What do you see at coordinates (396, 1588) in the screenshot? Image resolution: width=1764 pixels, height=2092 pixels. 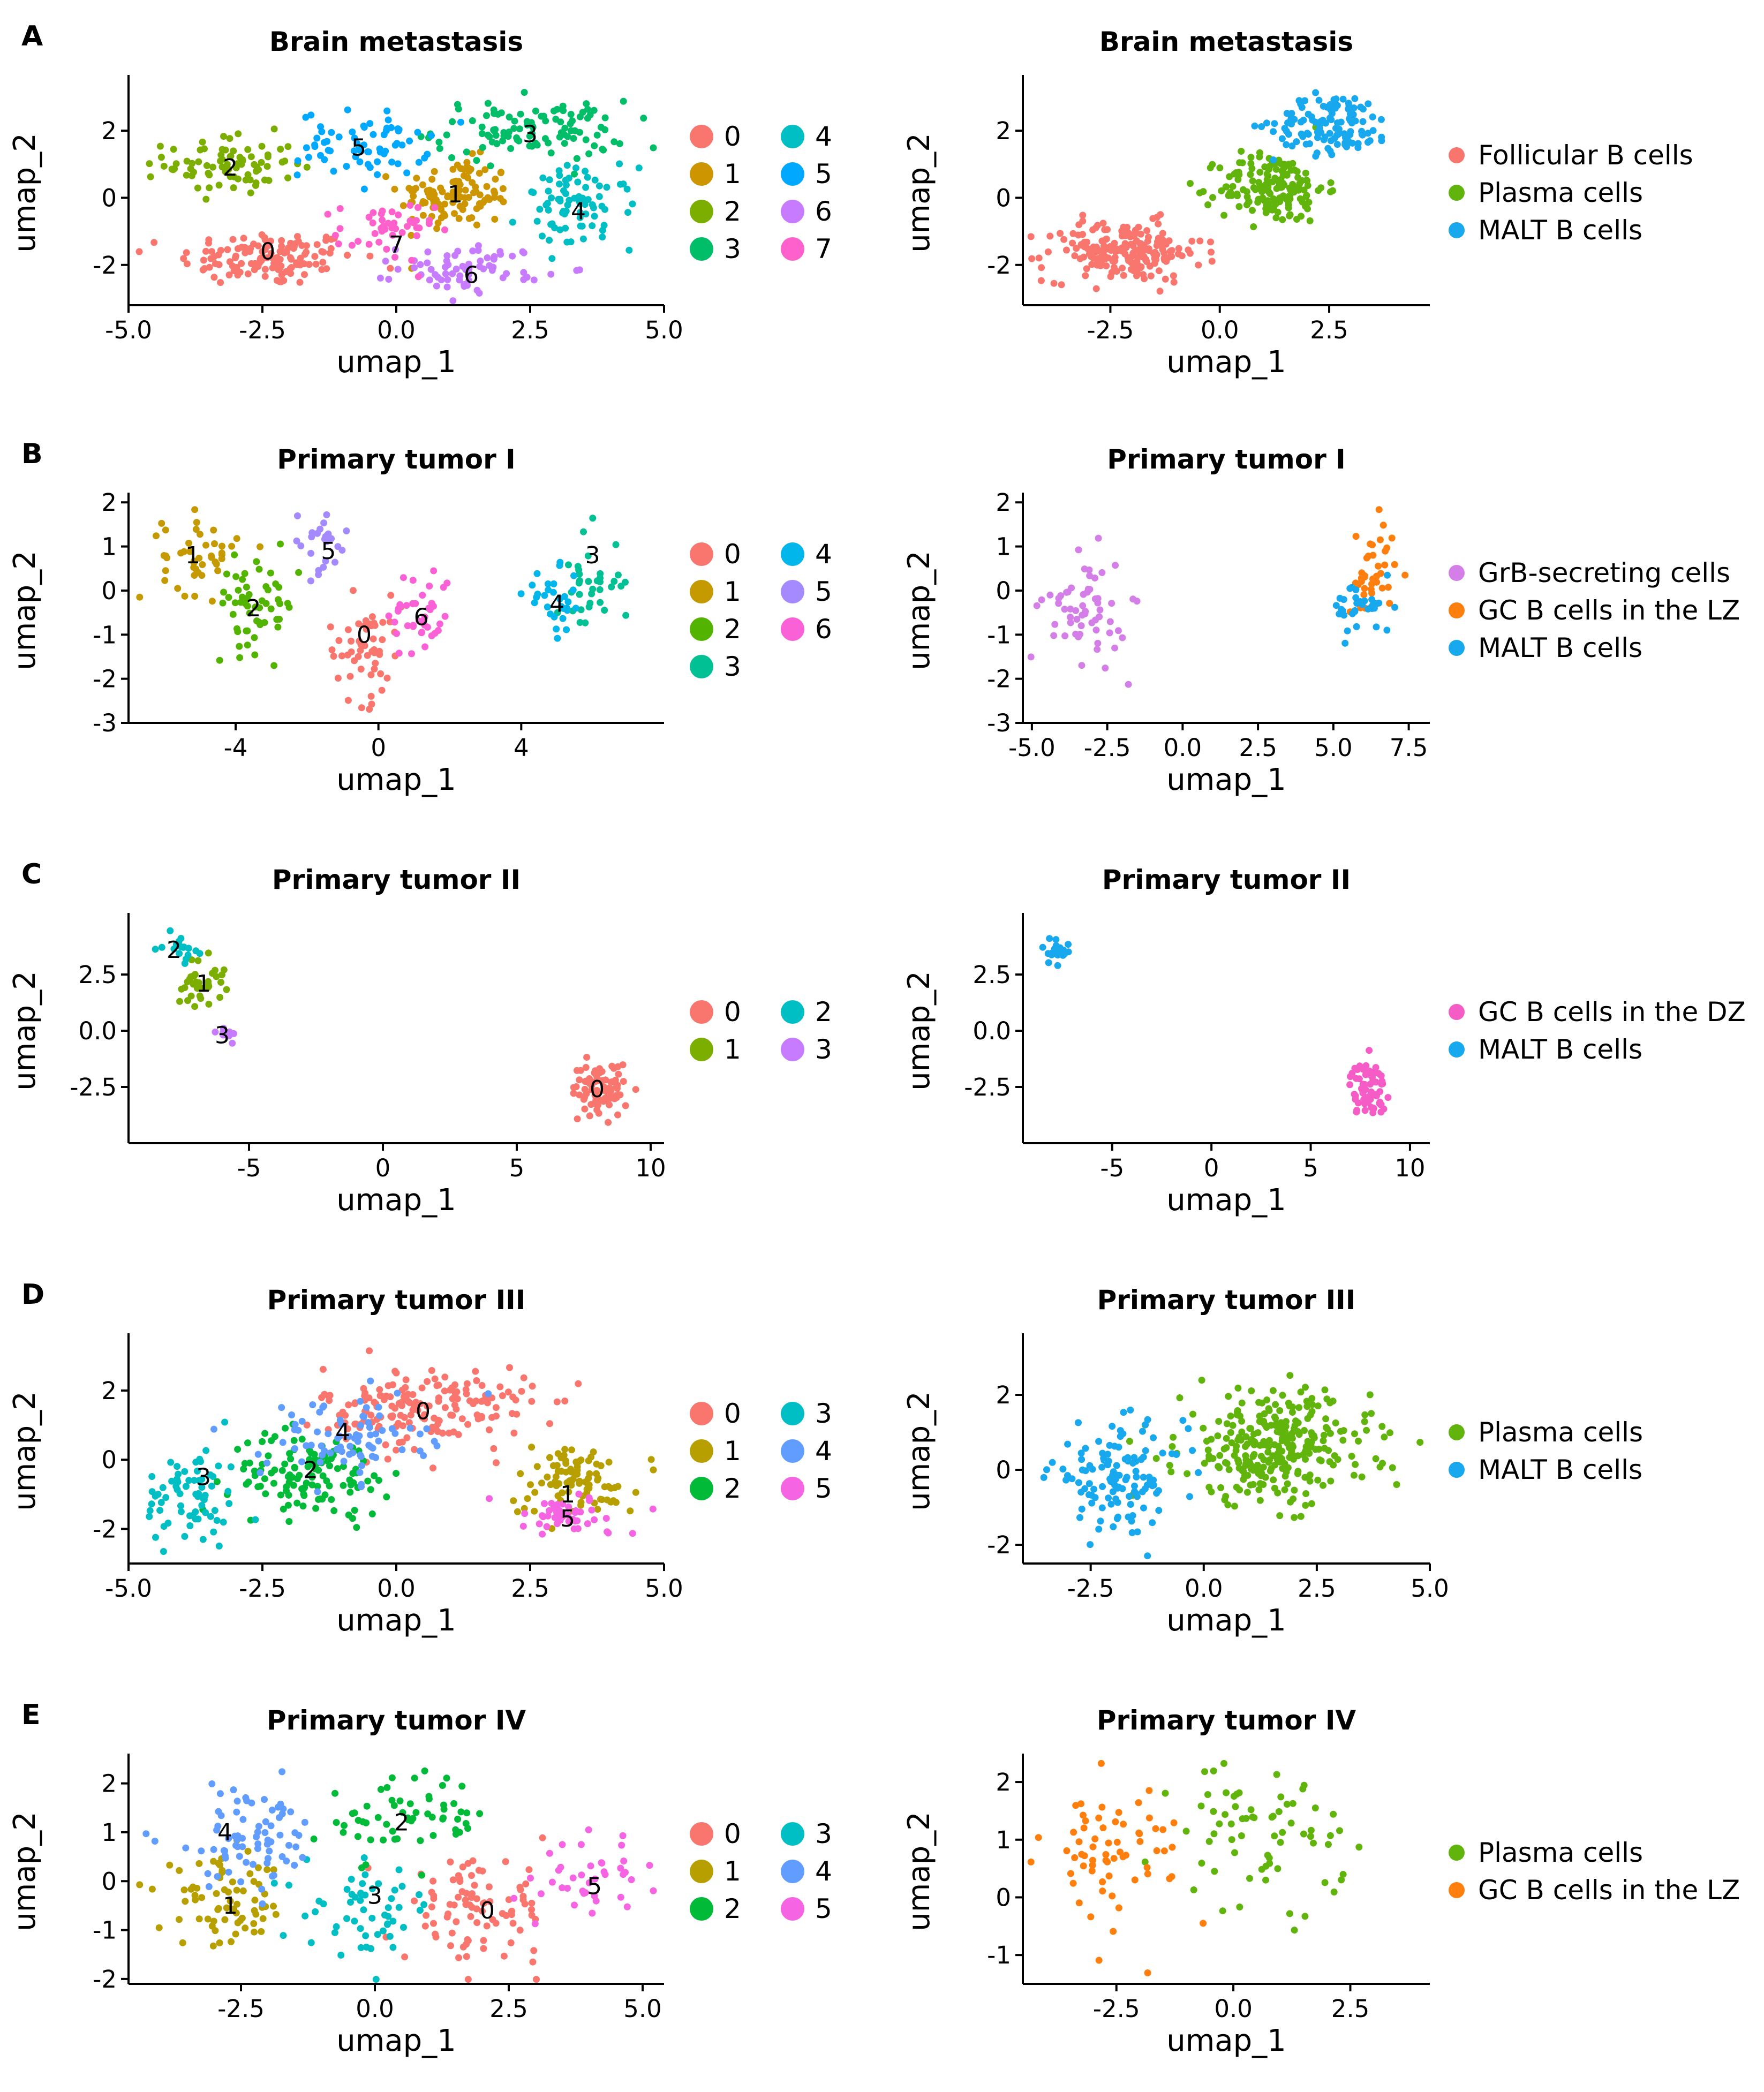 I see `x-tick-label: 0.0` at bounding box center [396, 1588].